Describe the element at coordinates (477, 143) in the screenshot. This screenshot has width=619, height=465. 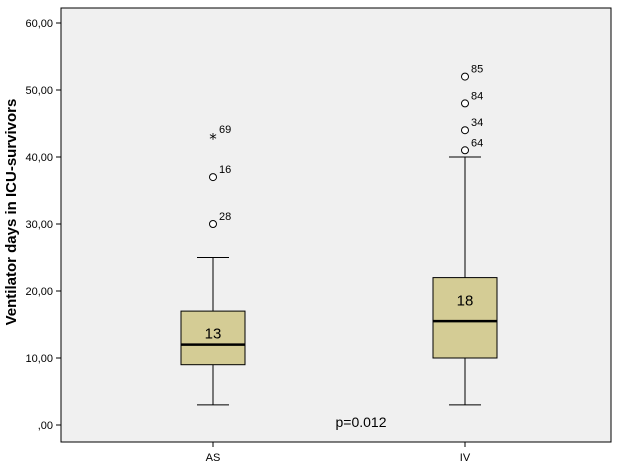
I see `outlier-label: 64` at that location.